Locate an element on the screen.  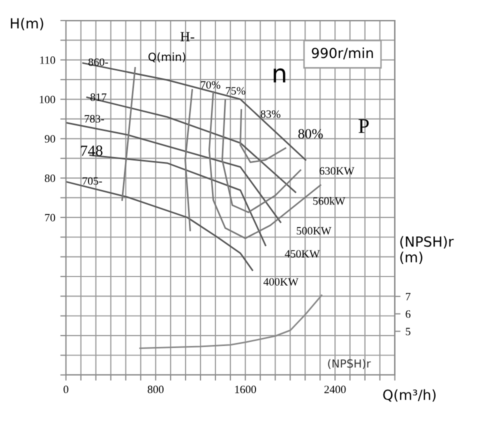
y2-tick-label: 5 is located at coordinates (408, 332).